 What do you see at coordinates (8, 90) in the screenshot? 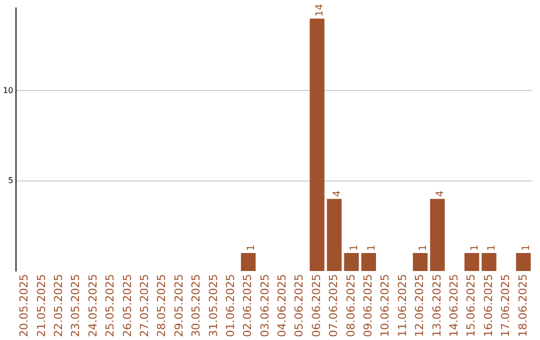
I see `y-tick-label: 10` at bounding box center [8, 90].